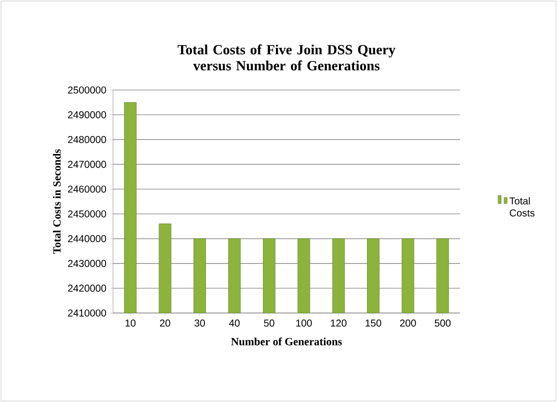 The image size is (557, 402). I want to click on x-tick-label: 50, so click(269, 323).